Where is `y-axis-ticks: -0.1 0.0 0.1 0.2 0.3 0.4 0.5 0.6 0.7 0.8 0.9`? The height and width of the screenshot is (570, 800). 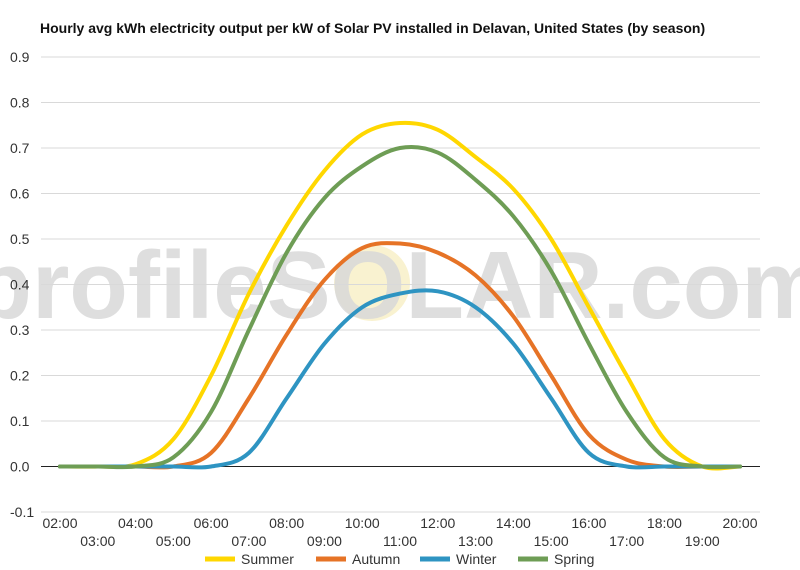
y-axis-ticks: -0.1 0.0 0.1 0.2 0.3 0.4 0.5 0.6 0.7 0.8 0.9 is located at coordinates (22, 284).